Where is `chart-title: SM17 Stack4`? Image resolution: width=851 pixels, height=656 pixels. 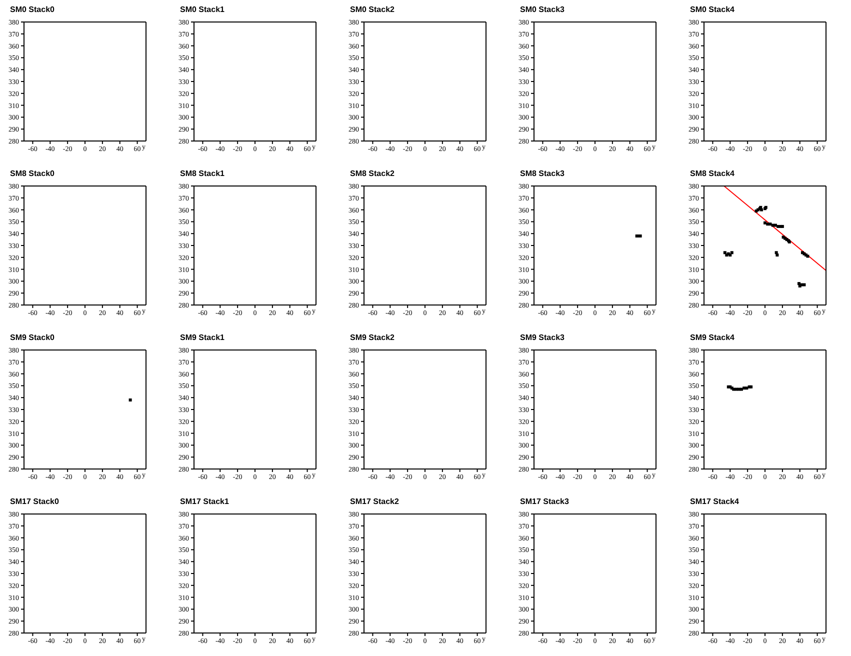 chart-title: SM17 Stack4 is located at coordinates (714, 501).